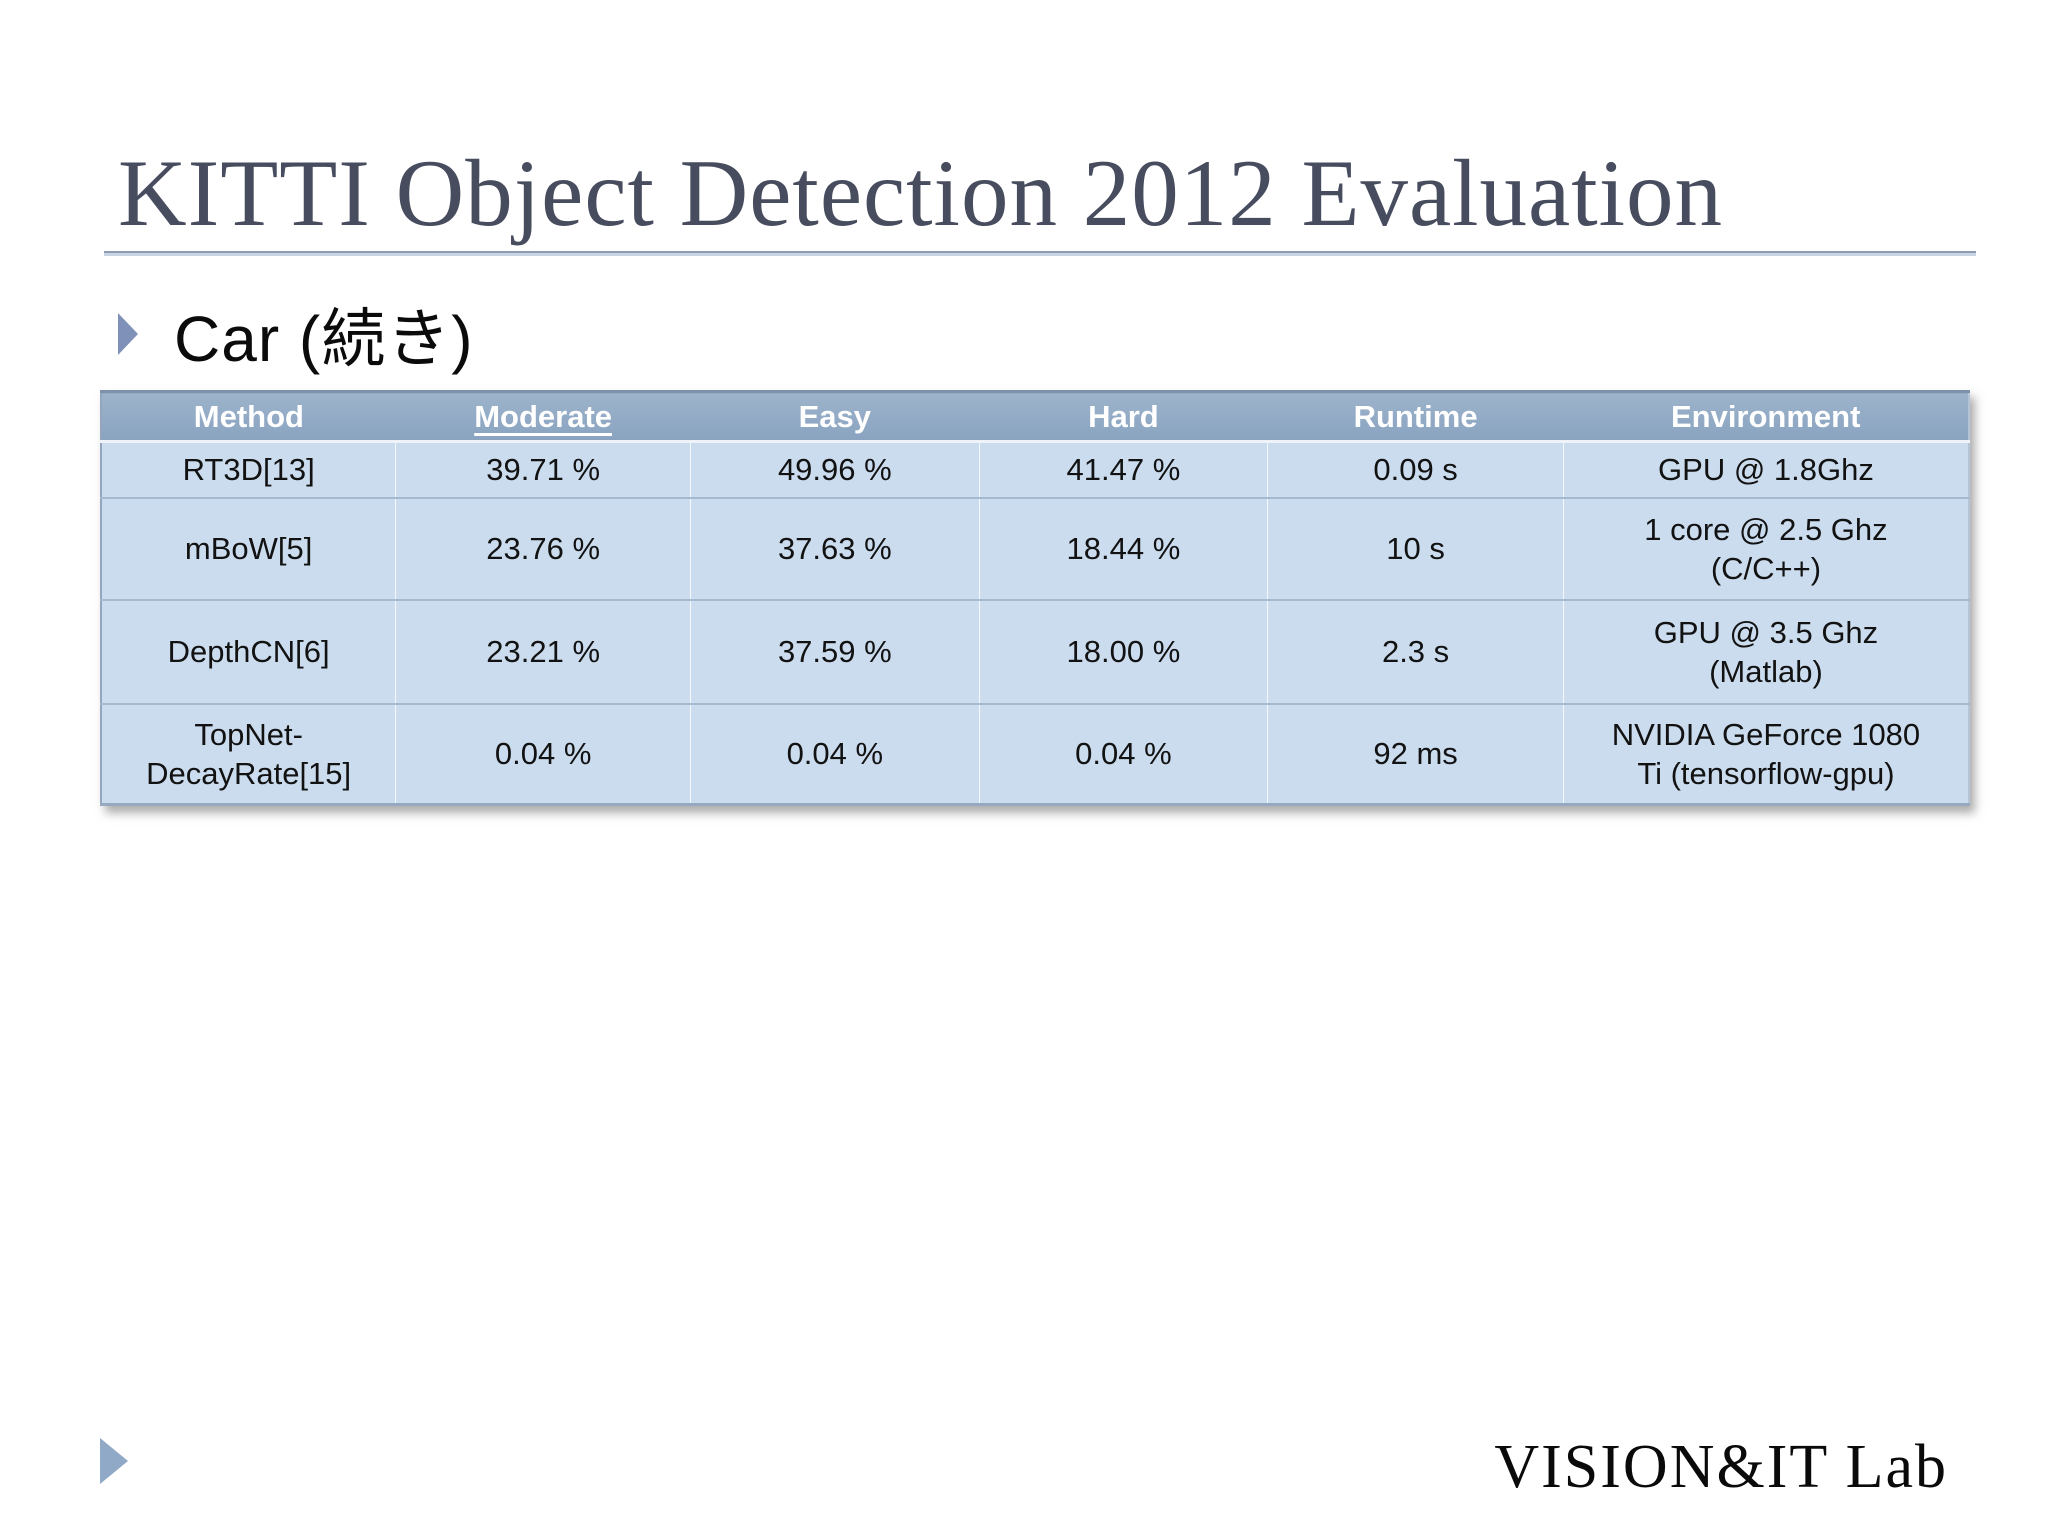  I want to click on page-title: KITTI Object Detection 2012 Evaluation, so click(920, 193).